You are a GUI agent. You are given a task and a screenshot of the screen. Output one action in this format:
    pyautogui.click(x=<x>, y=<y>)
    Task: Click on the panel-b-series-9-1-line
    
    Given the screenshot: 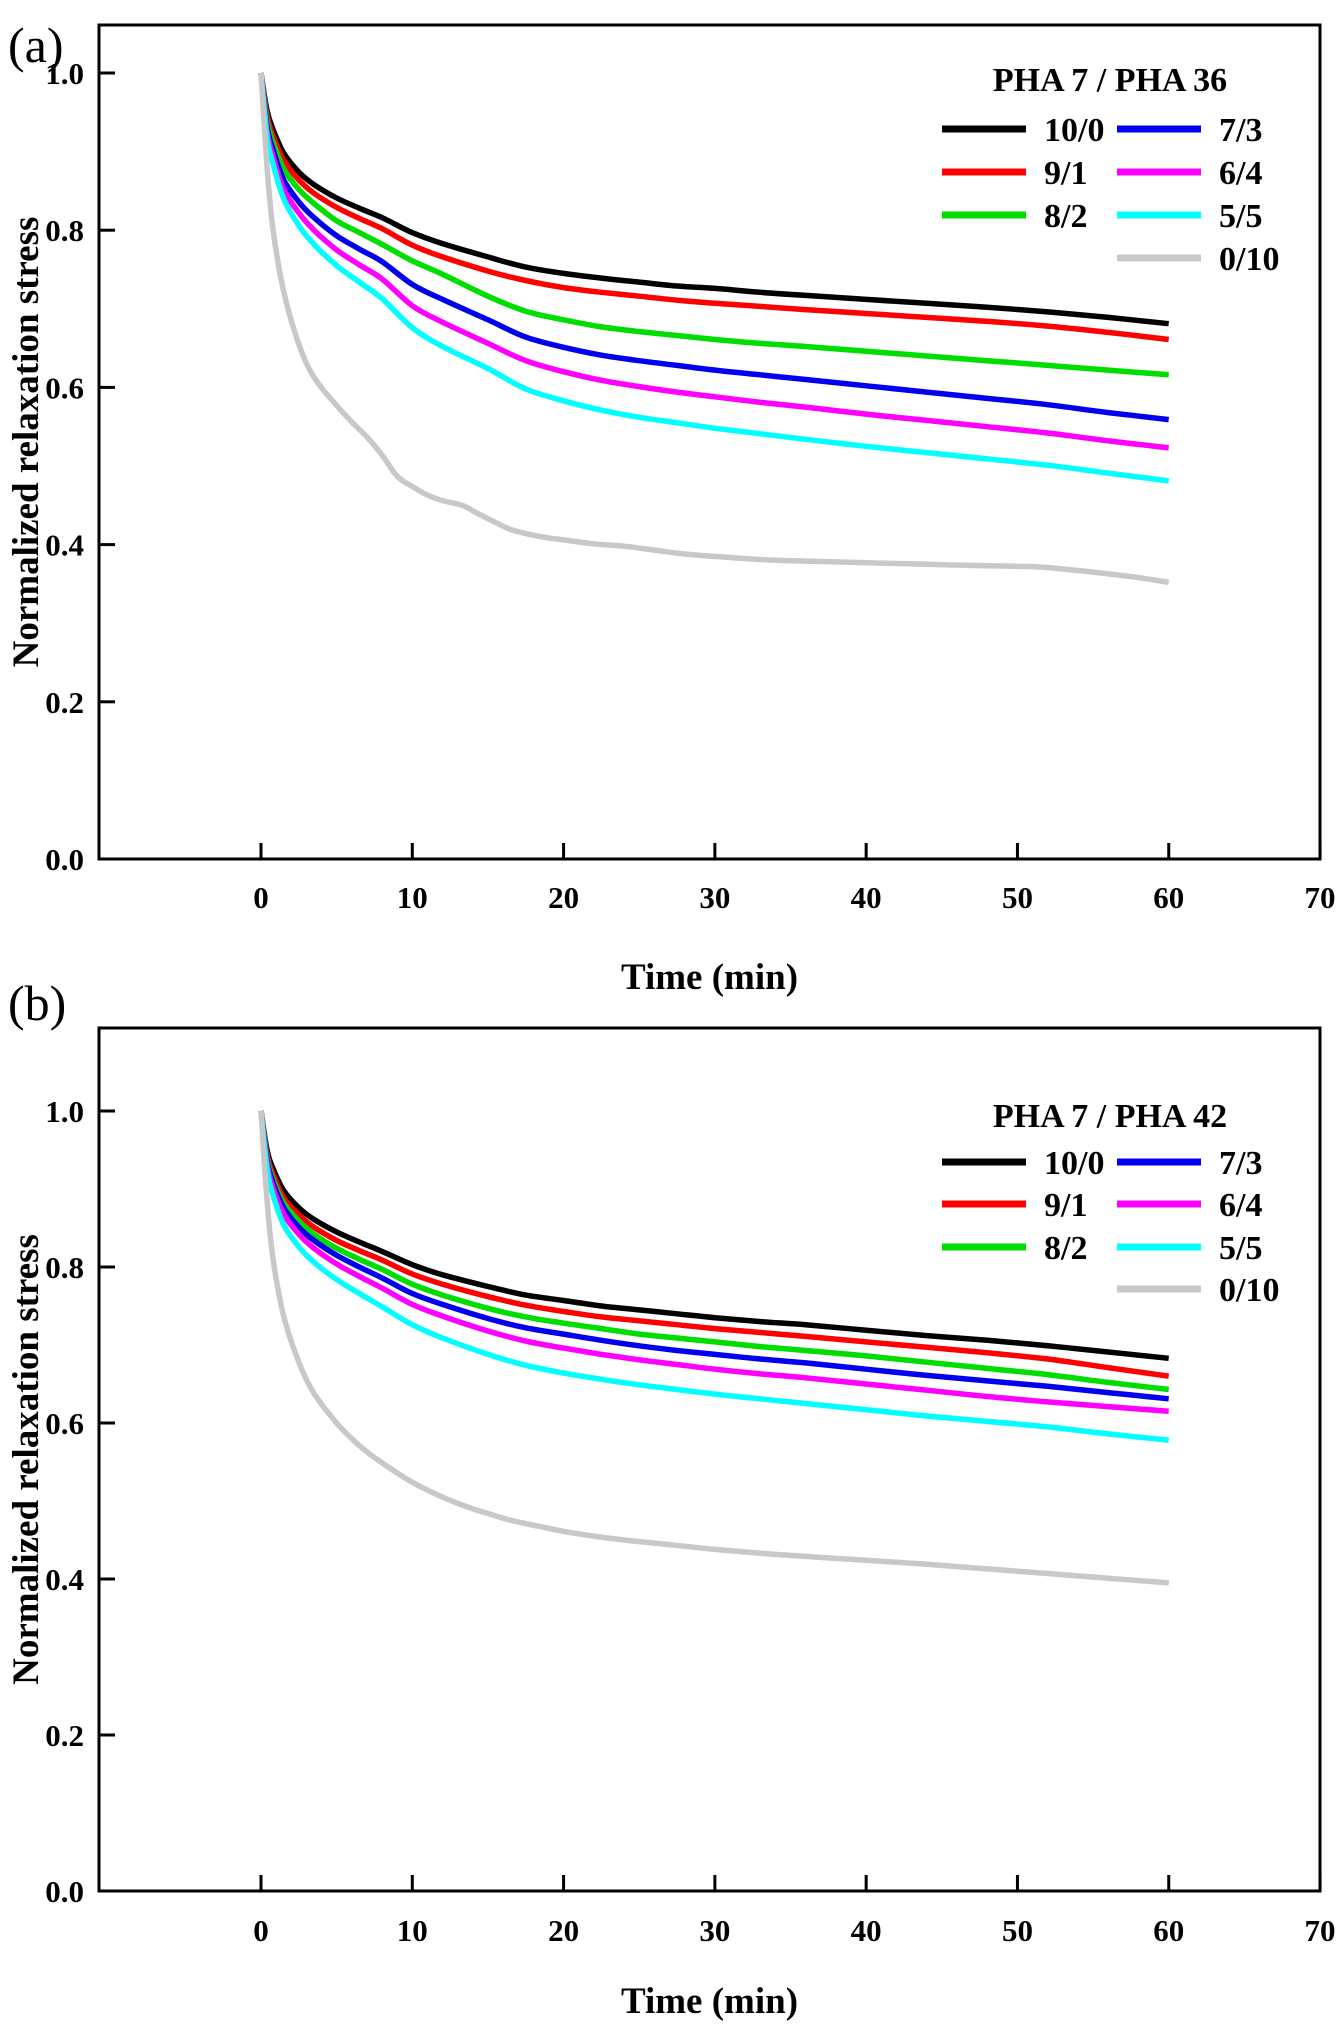 What is the action you would take?
    pyautogui.click(x=714, y=1244)
    